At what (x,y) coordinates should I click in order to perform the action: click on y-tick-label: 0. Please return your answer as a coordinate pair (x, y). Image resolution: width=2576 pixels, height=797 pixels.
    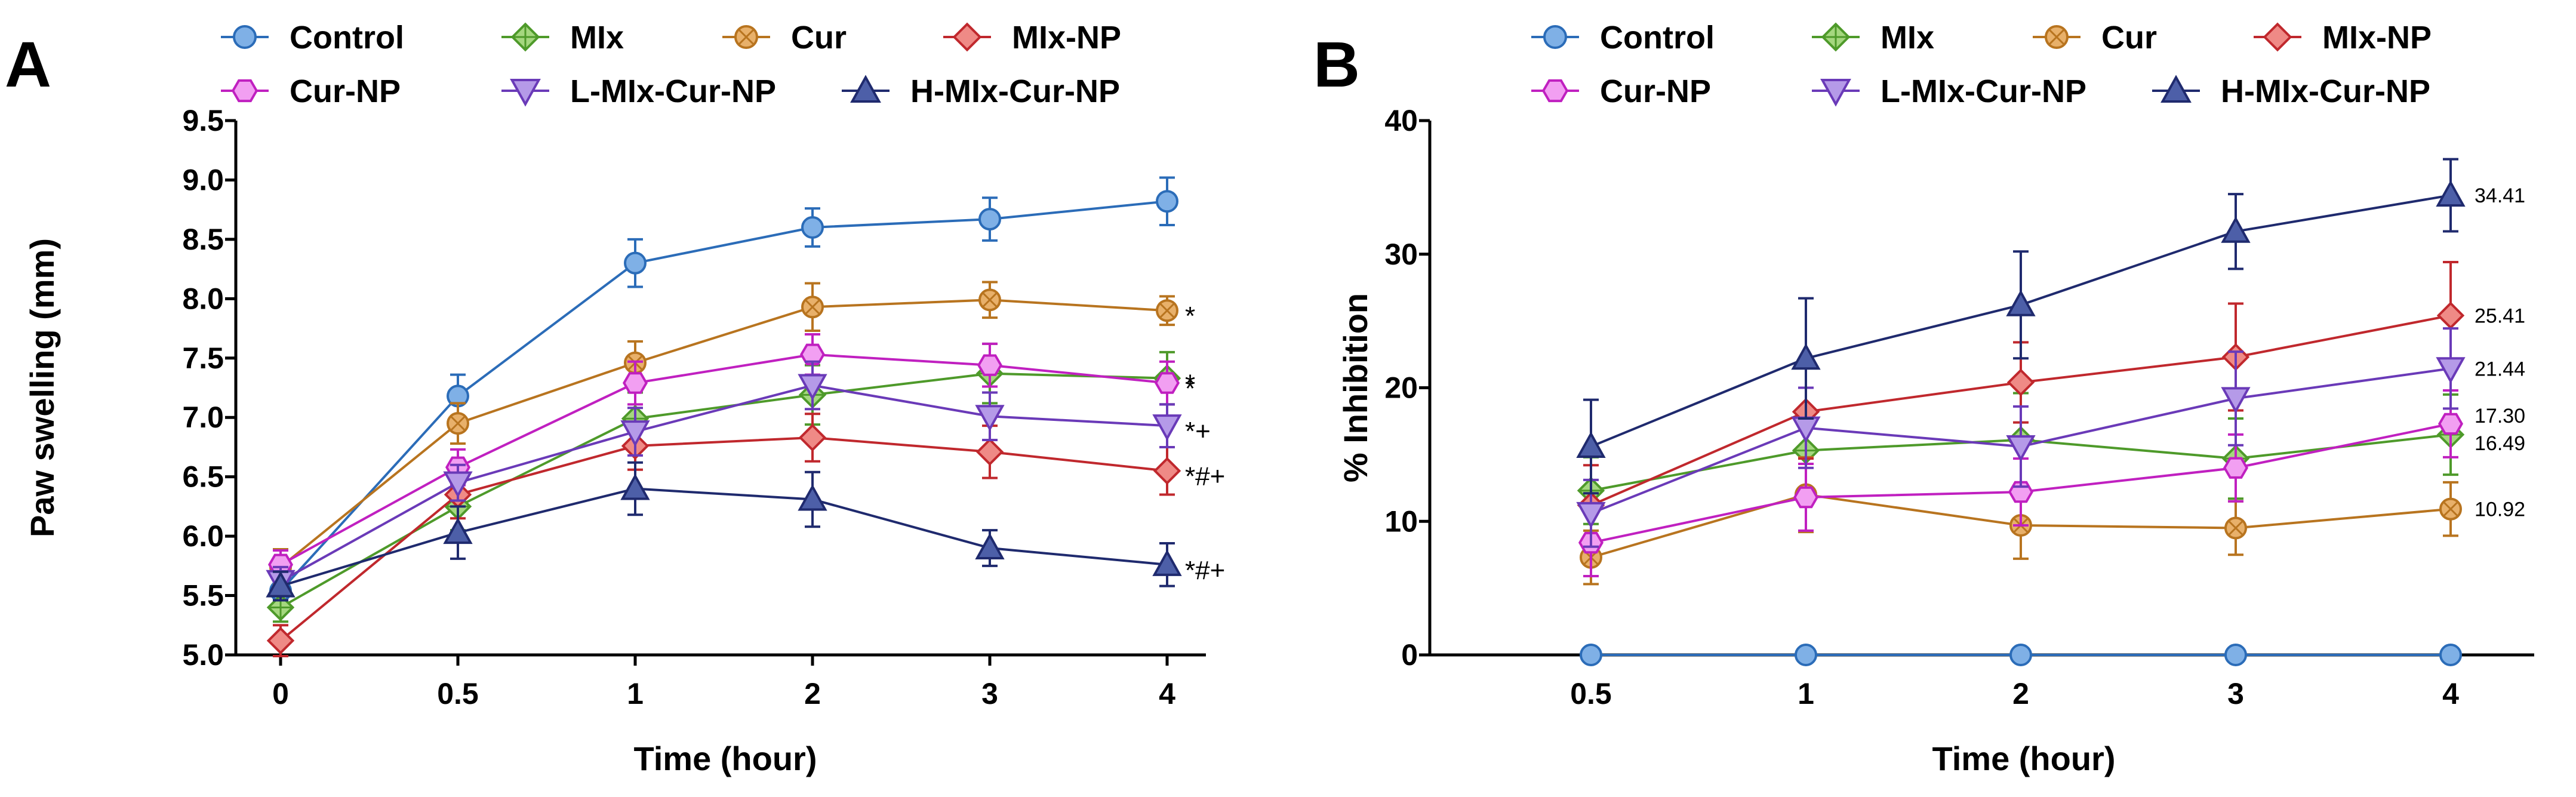
    Looking at the image, I should click on (1409, 655).